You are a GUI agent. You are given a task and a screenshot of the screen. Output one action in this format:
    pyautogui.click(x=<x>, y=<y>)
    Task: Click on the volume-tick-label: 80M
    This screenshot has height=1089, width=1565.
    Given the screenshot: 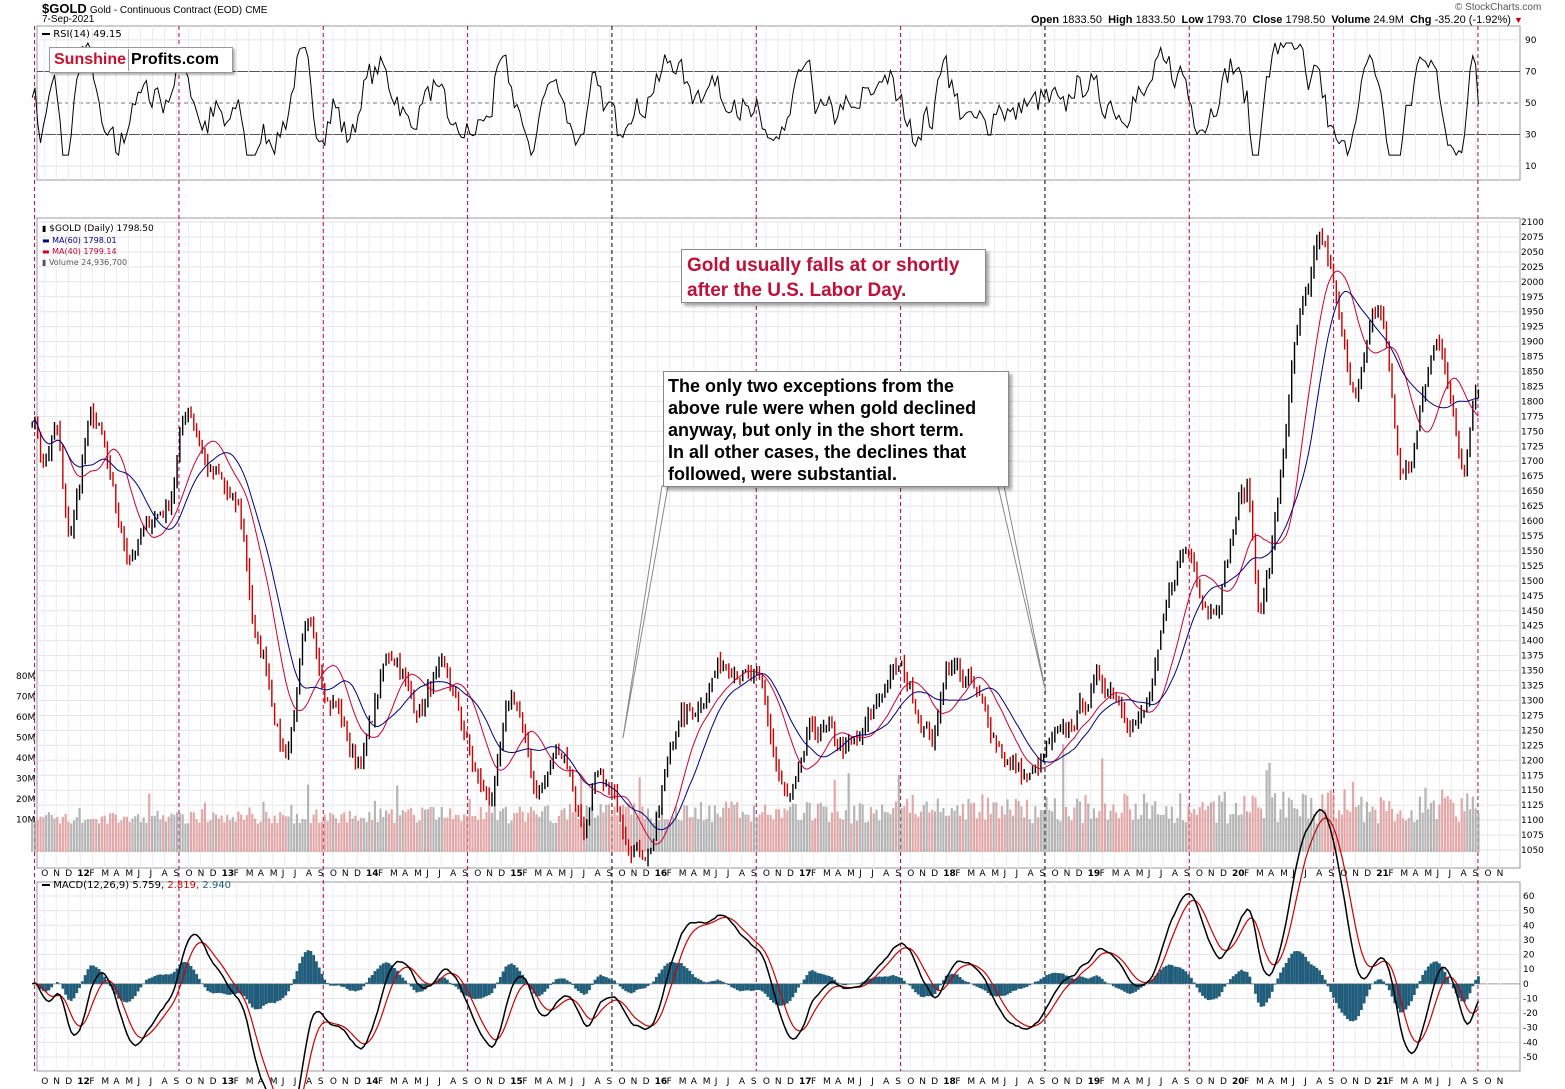 What is the action you would take?
    pyautogui.click(x=25, y=677)
    